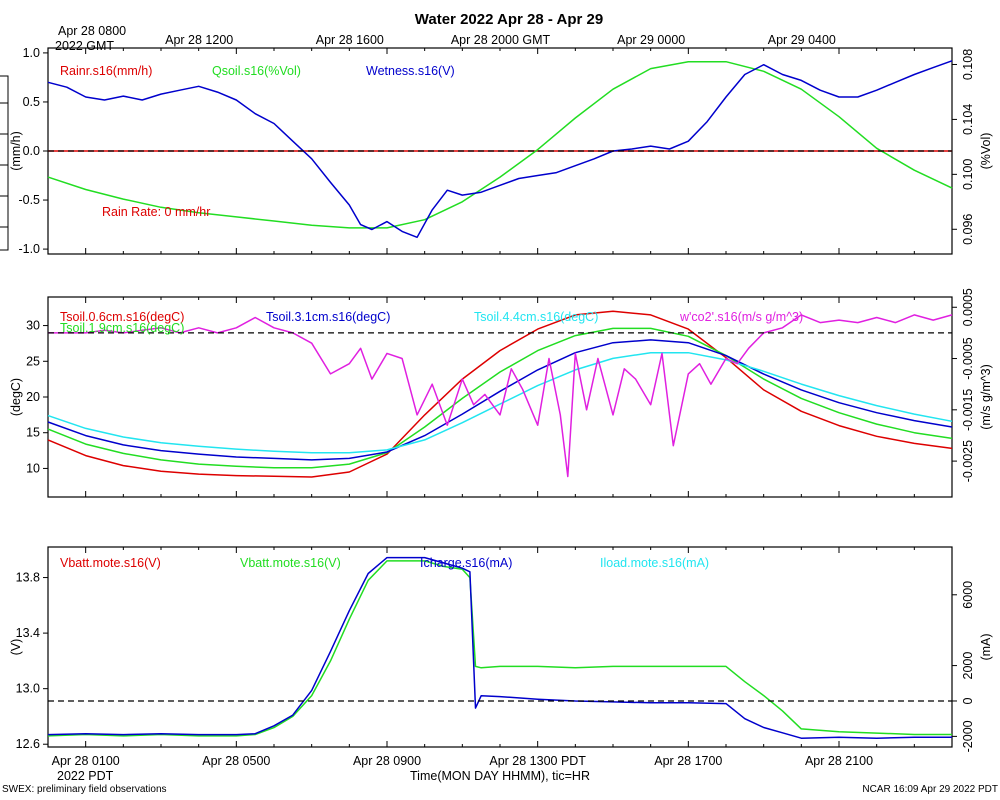  Describe the element at coordinates (84, 789) in the screenshot. I see `footer-left: SWEX: preliminary field observations` at that location.